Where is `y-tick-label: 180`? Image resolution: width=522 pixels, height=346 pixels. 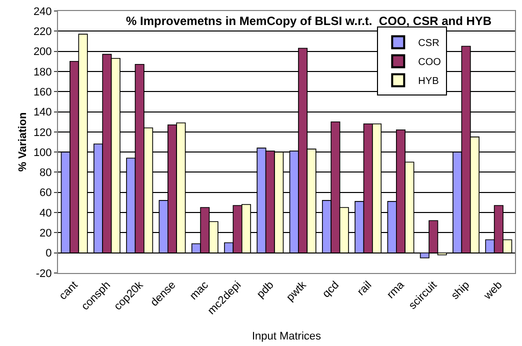
y-tick-label: 180 is located at coordinates (42, 72).